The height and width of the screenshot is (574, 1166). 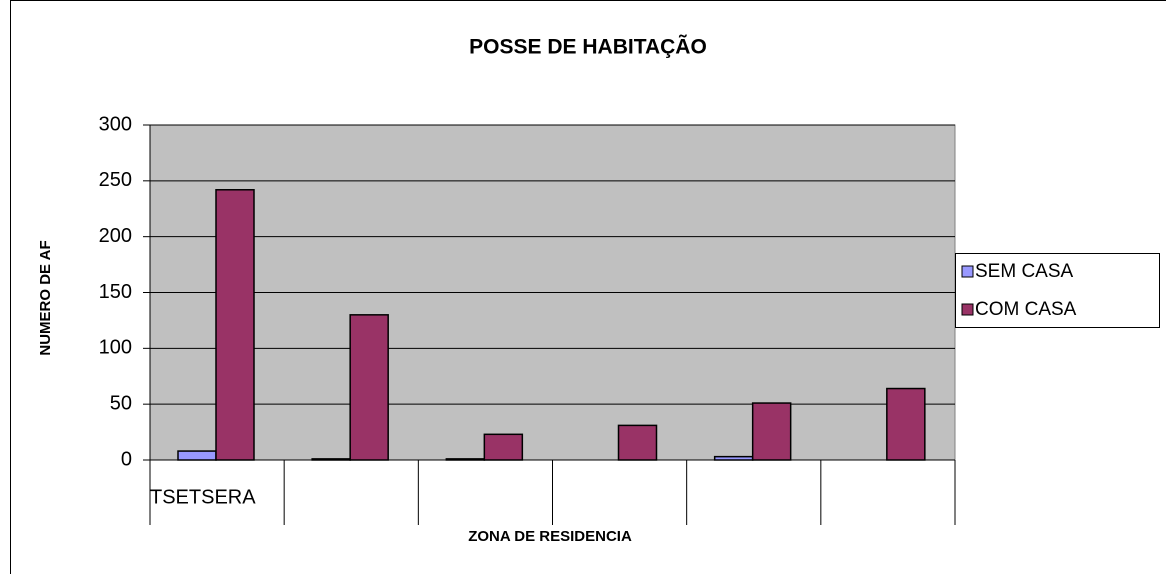 I want to click on y-tick-label: 0, so click(x=126, y=459).